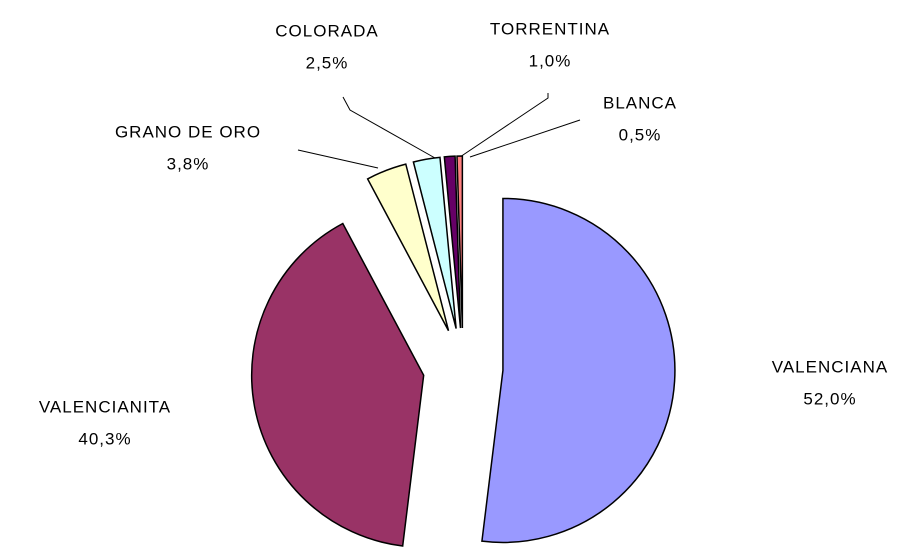  Describe the element at coordinates (830, 366) in the screenshot. I see `slice-label: VALENCIANA` at that location.